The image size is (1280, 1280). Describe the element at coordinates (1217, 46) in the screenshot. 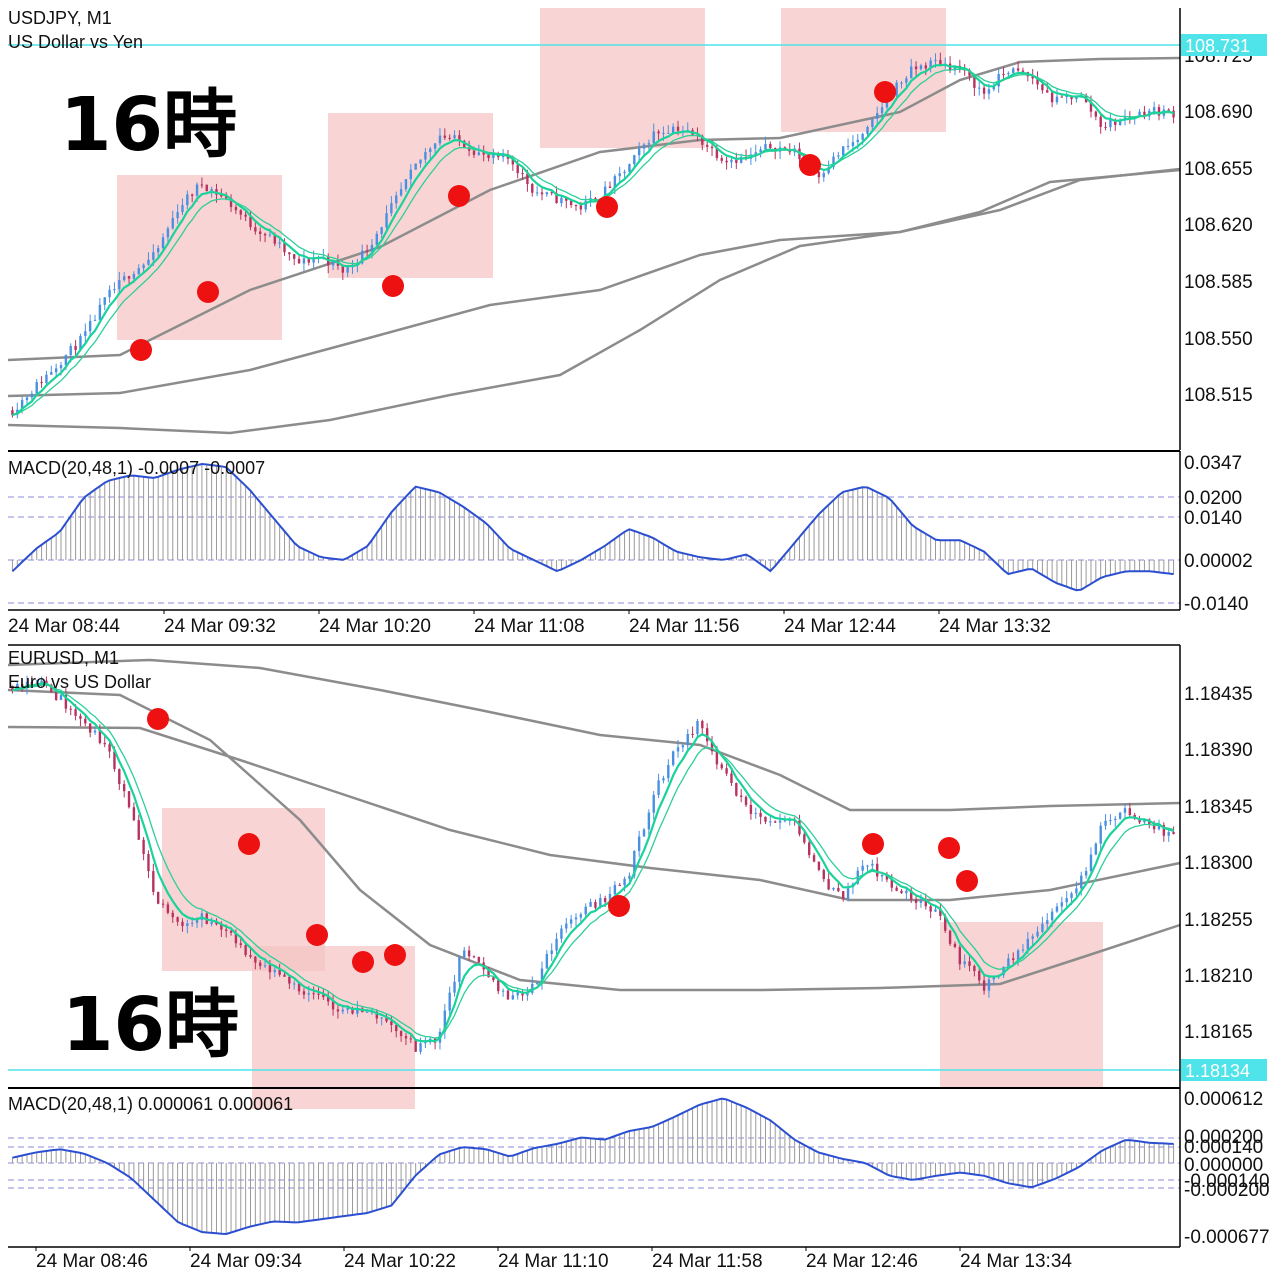

I see `usdjpy-current-price-label: 108.731` at that location.